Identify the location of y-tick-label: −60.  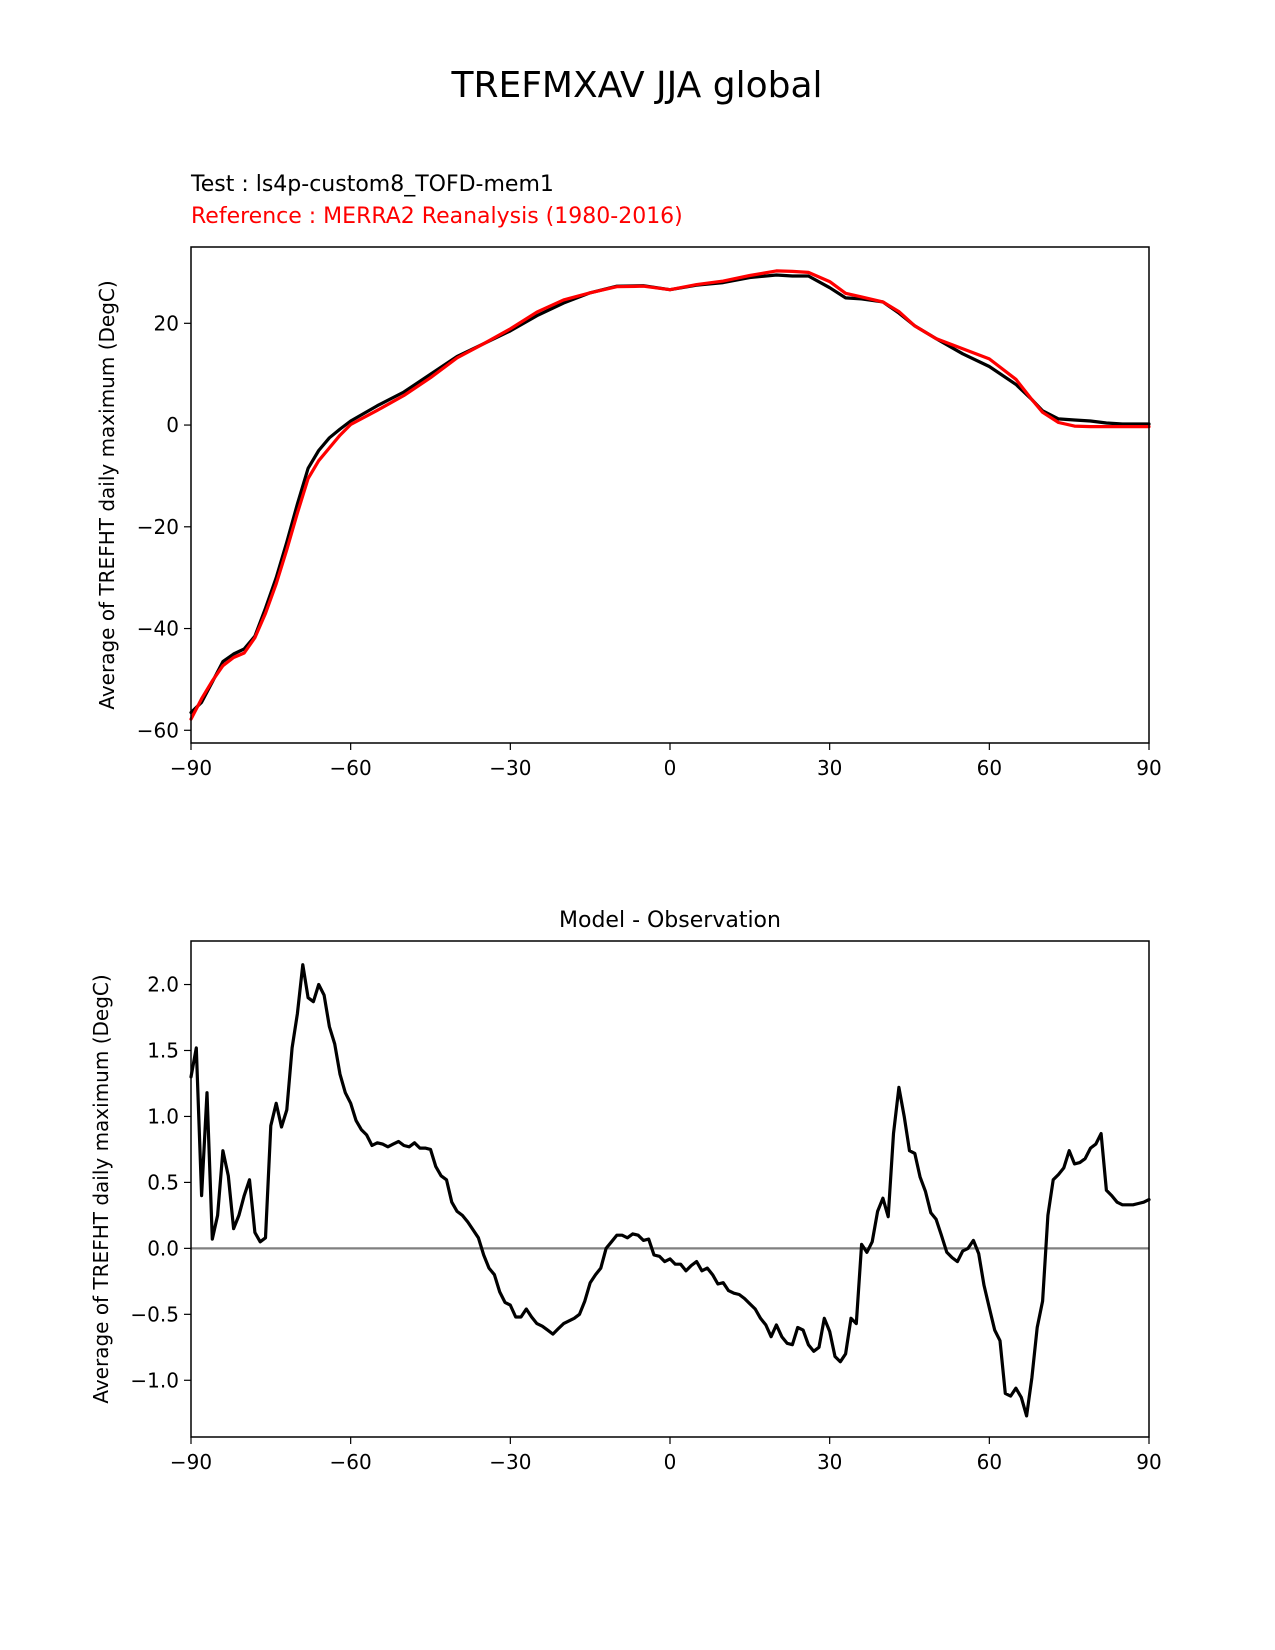
(158, 730).